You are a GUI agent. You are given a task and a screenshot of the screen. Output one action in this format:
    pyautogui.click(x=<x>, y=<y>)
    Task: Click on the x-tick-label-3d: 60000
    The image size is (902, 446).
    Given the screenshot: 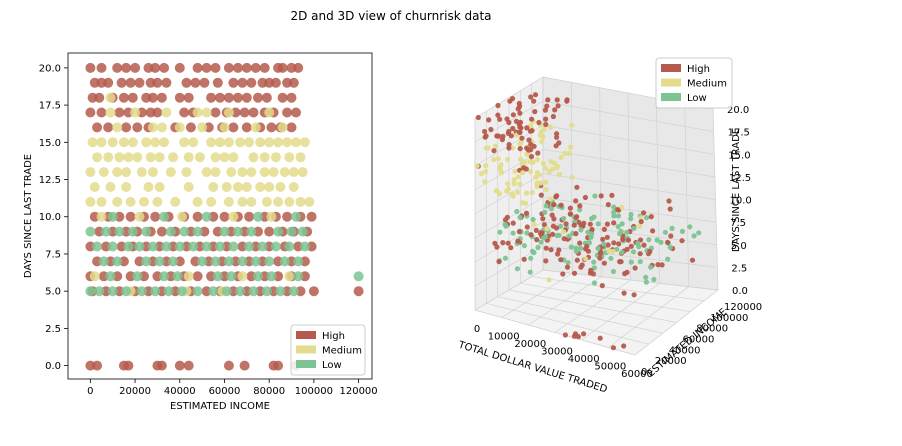 What is the action you would take?
    pyautogui.click(x=637, y=374)
    